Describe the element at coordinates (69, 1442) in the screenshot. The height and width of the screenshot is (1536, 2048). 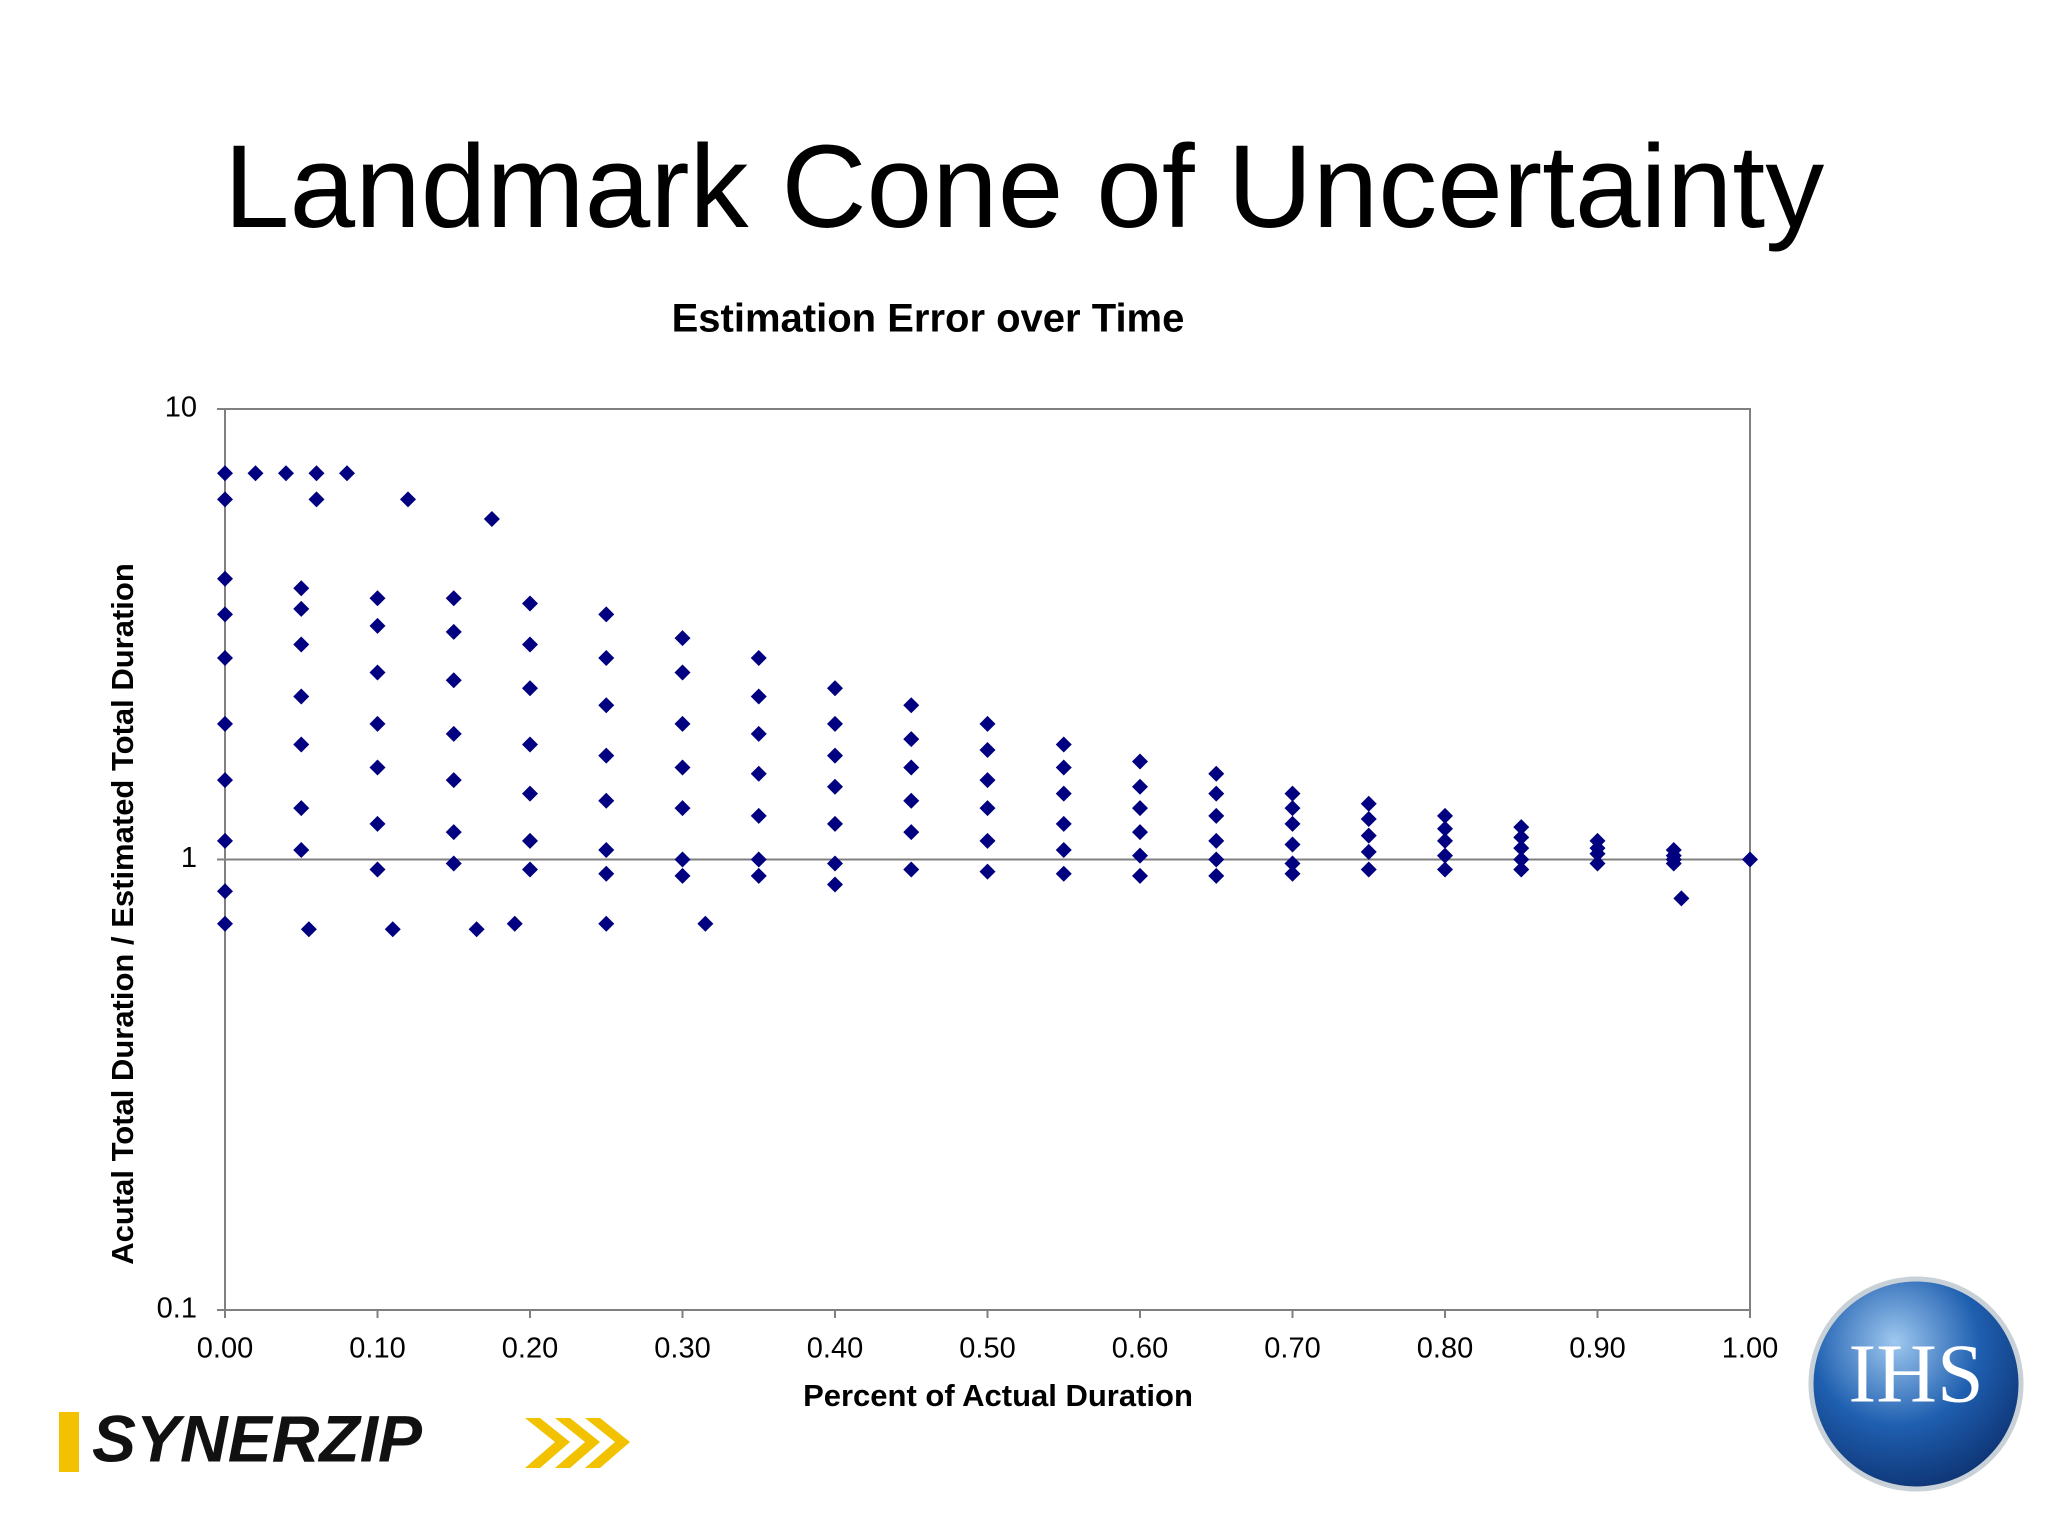
I see `logo-bar` at that location.